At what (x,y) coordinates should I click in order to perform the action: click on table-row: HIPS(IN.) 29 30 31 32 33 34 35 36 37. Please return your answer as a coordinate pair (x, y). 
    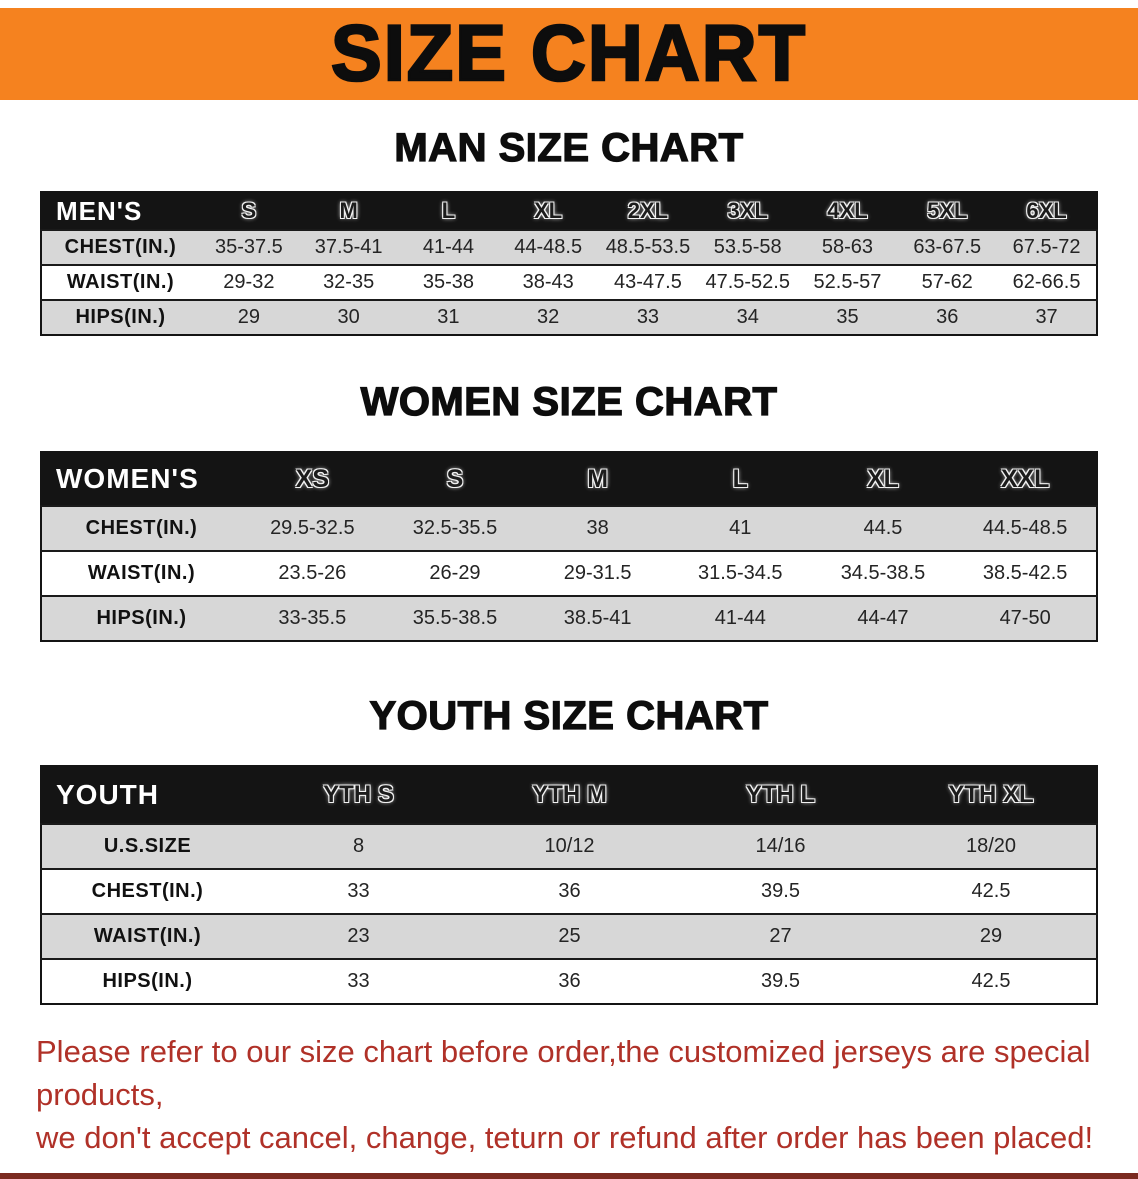
    Looking at the image, I should click on (569, 317).